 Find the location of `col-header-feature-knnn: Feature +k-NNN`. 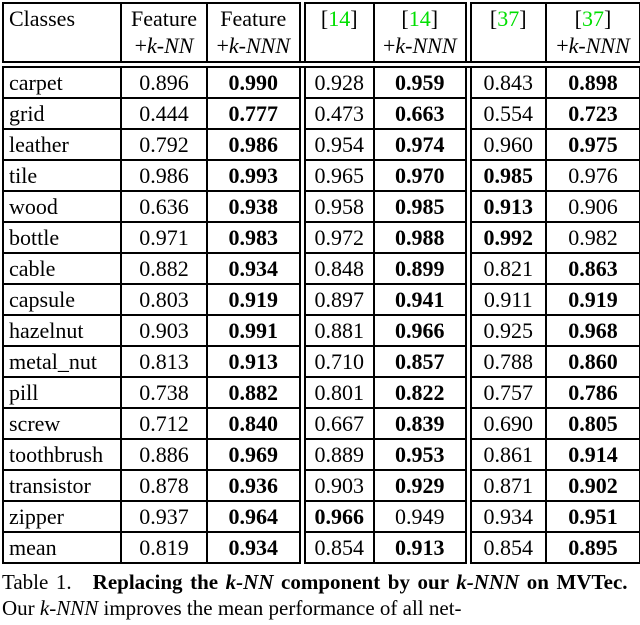

col-header-feature-knnn: Feature +k-NNN is located at coordinates (254, 35).